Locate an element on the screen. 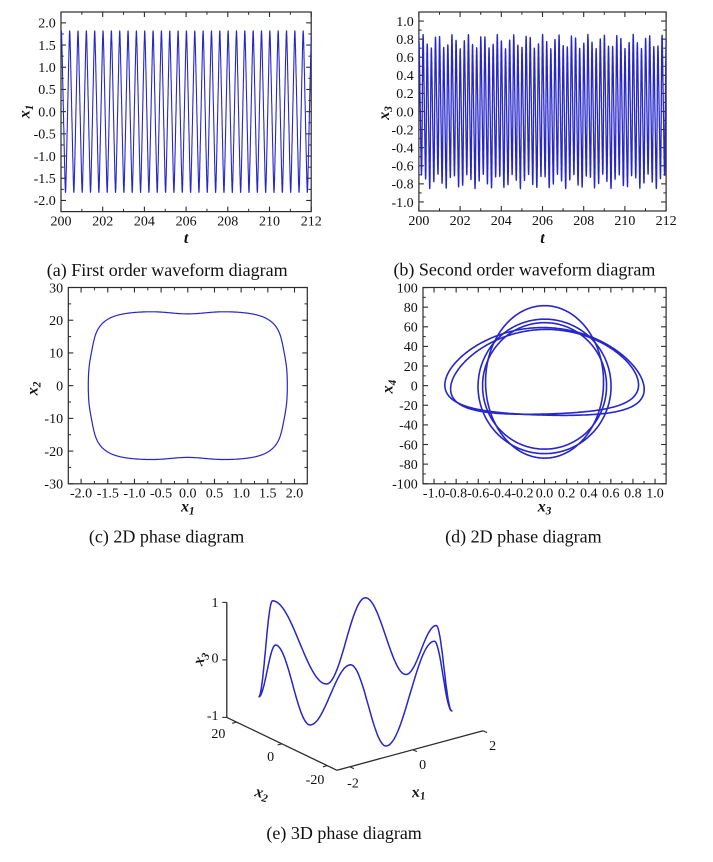 The width and height of the screenshot is (713, 862). svg-text: -1 is located at coordinates (213, 716).